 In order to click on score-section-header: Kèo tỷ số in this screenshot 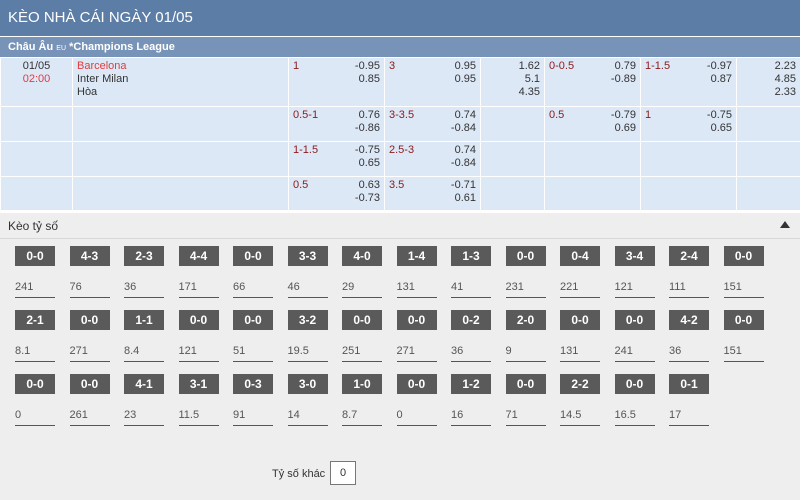, I will do `click(400, 226)`.